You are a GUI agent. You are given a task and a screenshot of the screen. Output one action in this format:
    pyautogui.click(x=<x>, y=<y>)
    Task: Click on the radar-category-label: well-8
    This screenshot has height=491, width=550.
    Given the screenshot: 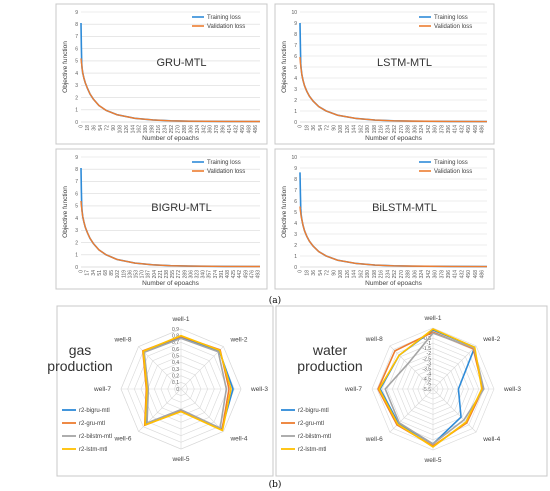 What is the action you would take?
    pyautogui.click(x=123, y=340)
    